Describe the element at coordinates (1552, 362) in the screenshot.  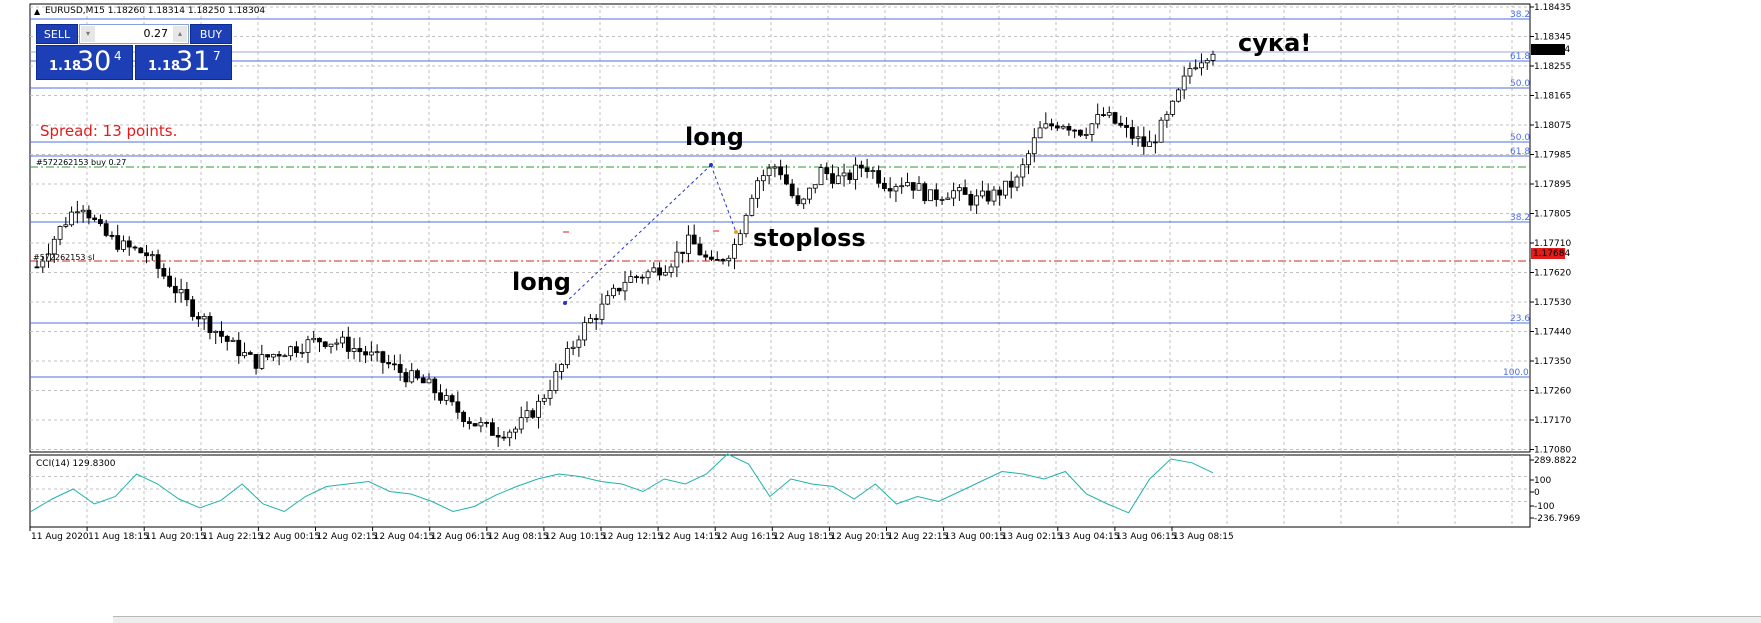
I see `price-axis-label: 1.17350` at that location.